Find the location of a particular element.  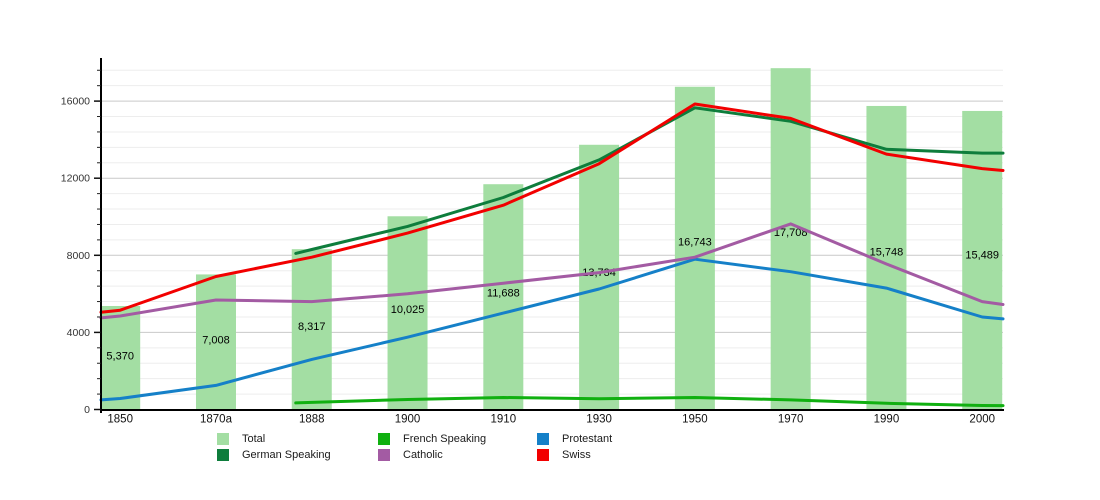

total-bar-1950 is located at coordinates (694, 248).